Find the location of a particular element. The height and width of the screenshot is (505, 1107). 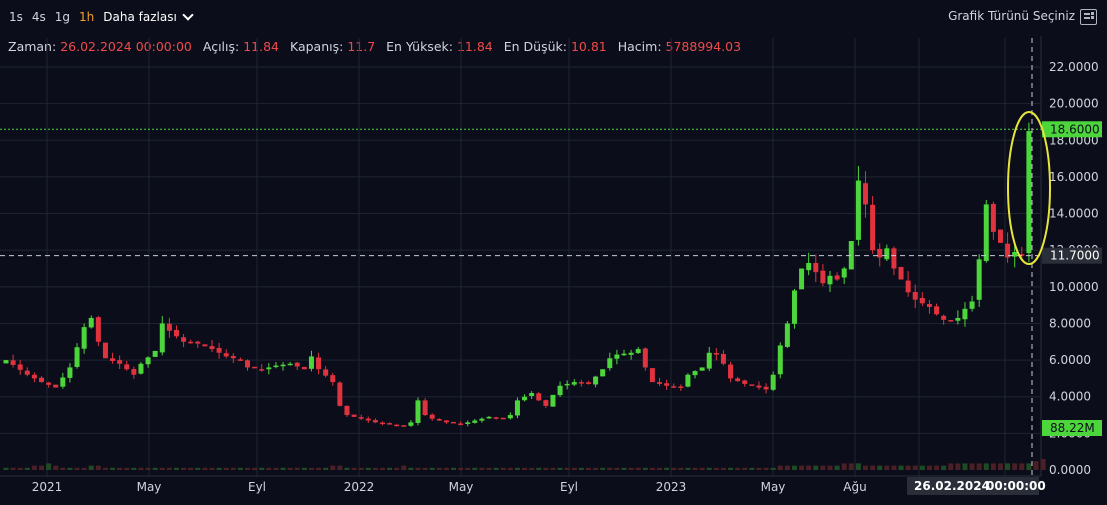

more-timeframes-label: Daha fazlası is located at coordinates (140, 17).